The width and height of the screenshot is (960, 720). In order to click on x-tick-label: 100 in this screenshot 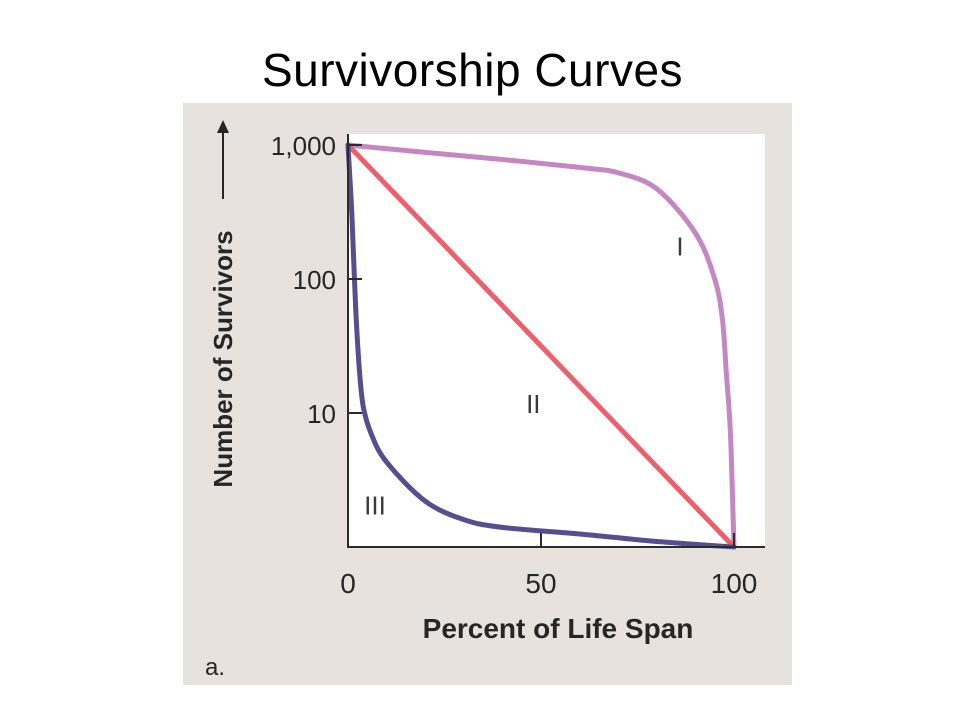, I will do `click(734, 583)`.